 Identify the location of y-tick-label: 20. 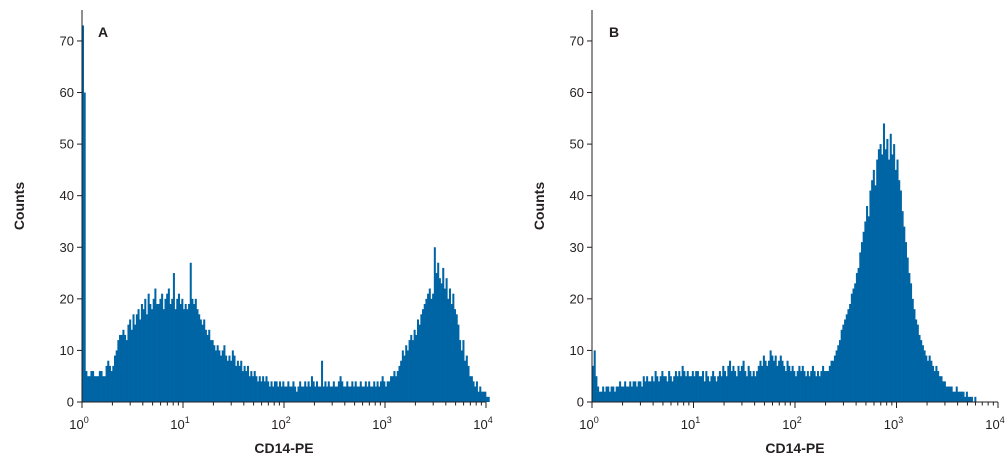
(577, 298).